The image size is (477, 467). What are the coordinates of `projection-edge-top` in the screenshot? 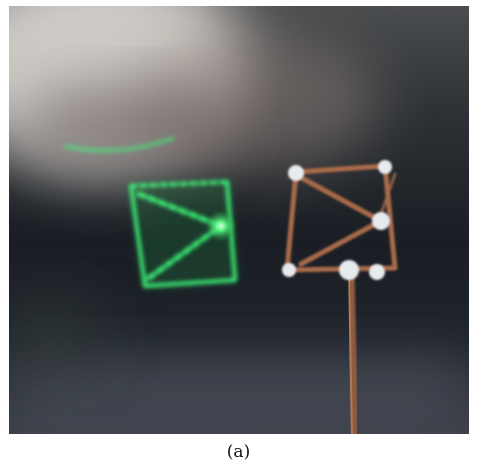 It's located at (179, 184).